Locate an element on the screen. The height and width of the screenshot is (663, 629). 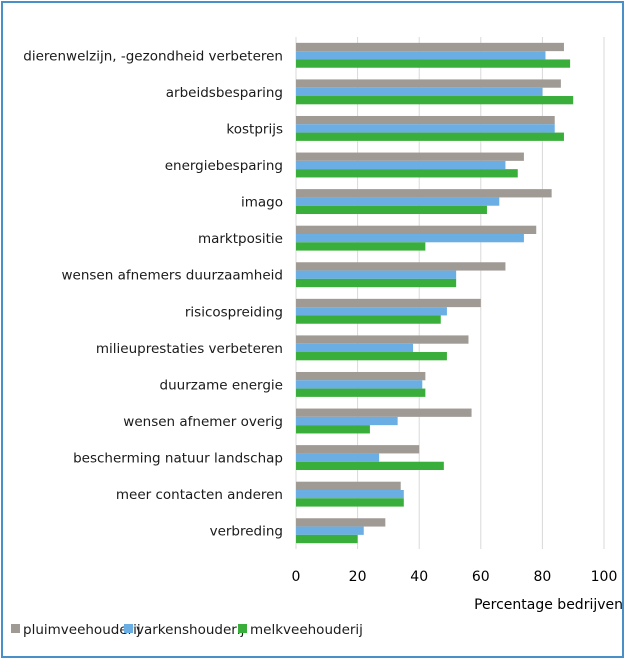
category-label: milieuprestaties verbeteren is located at coordinates (189, 349).